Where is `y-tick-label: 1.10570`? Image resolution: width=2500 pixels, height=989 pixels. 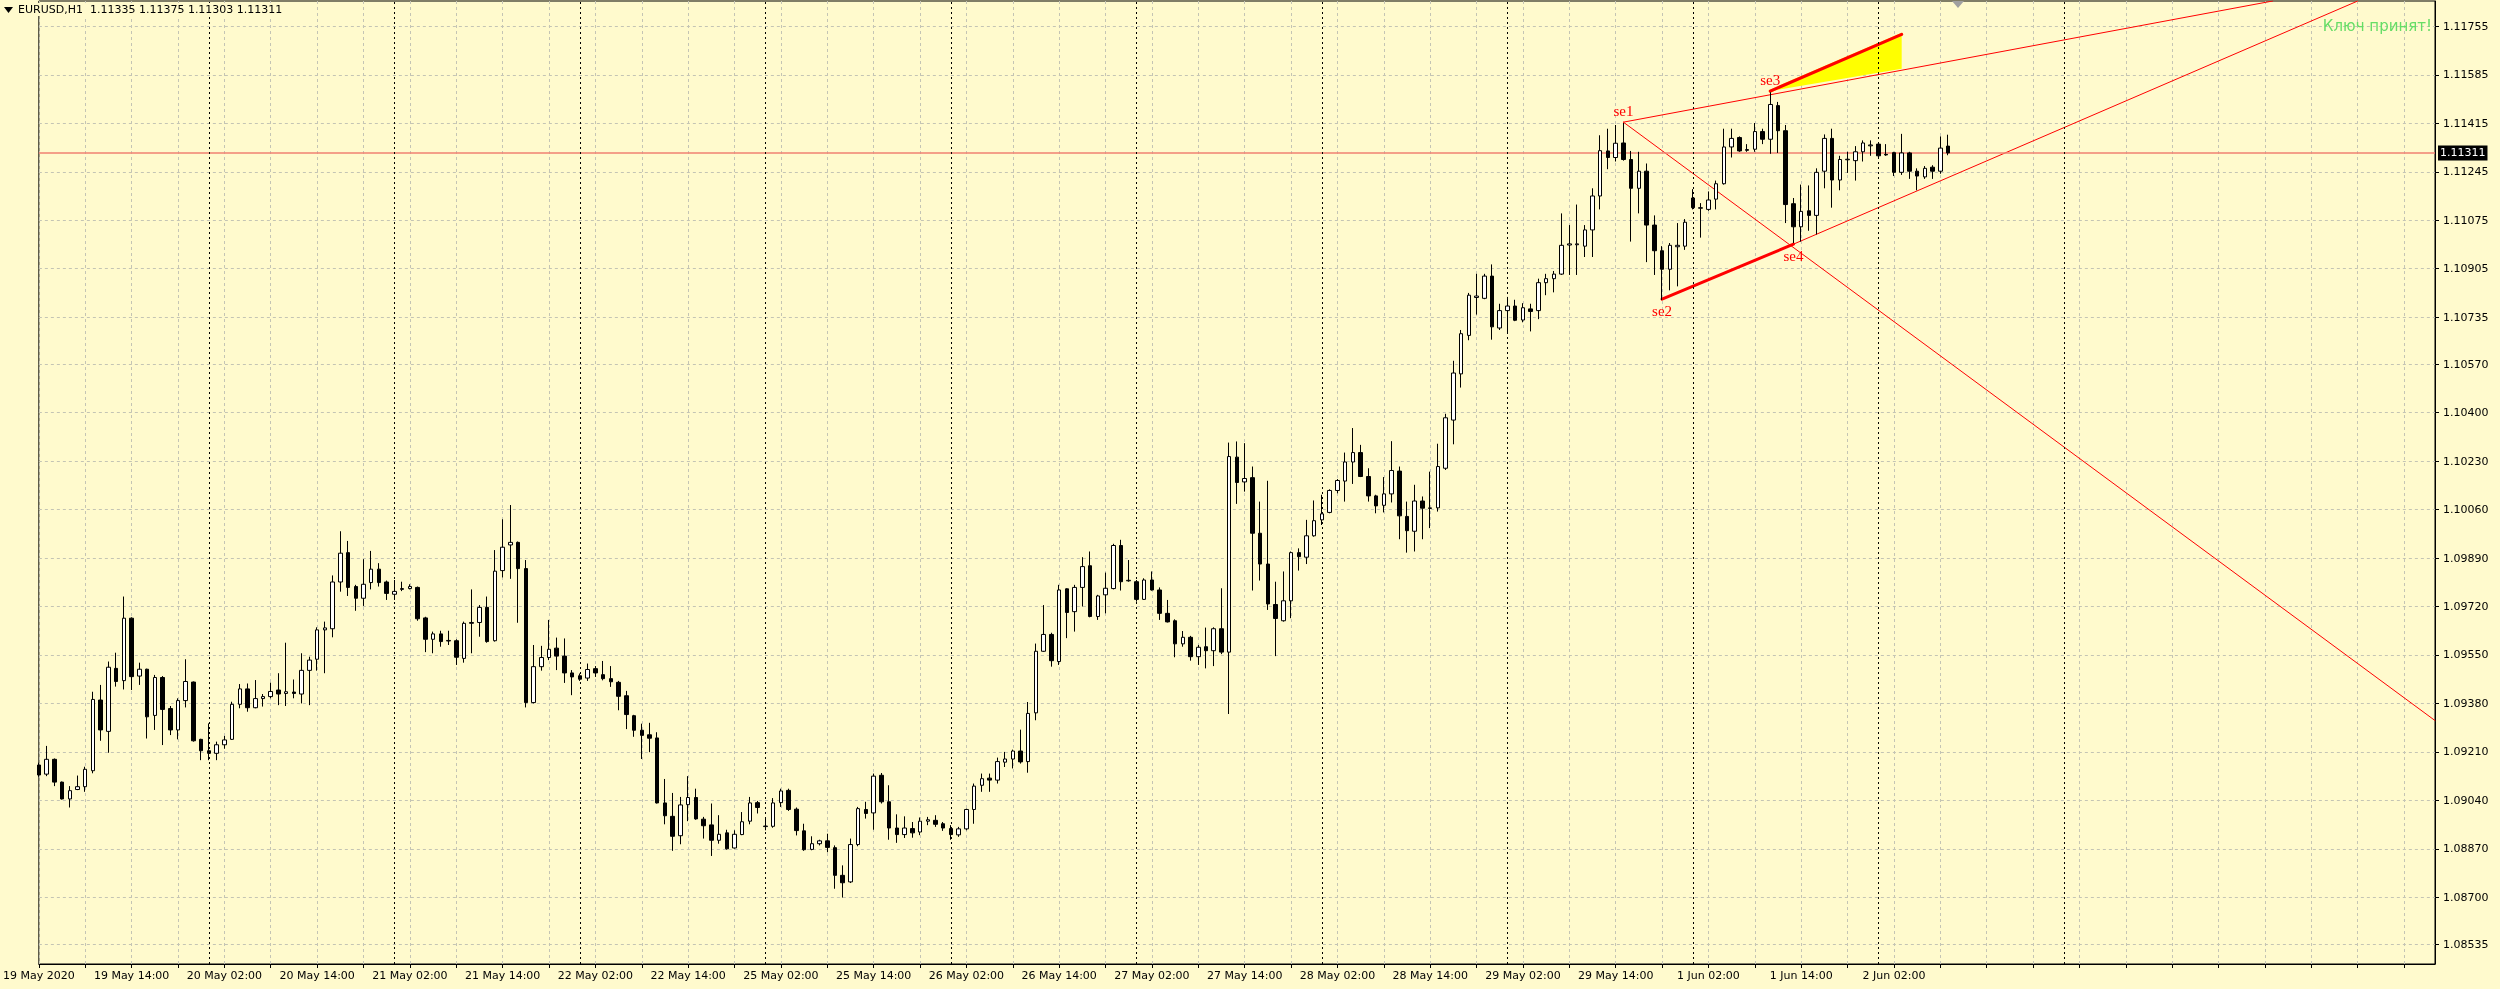 y-tick-label: 1.10570 is located at coordinates (2466, 364).